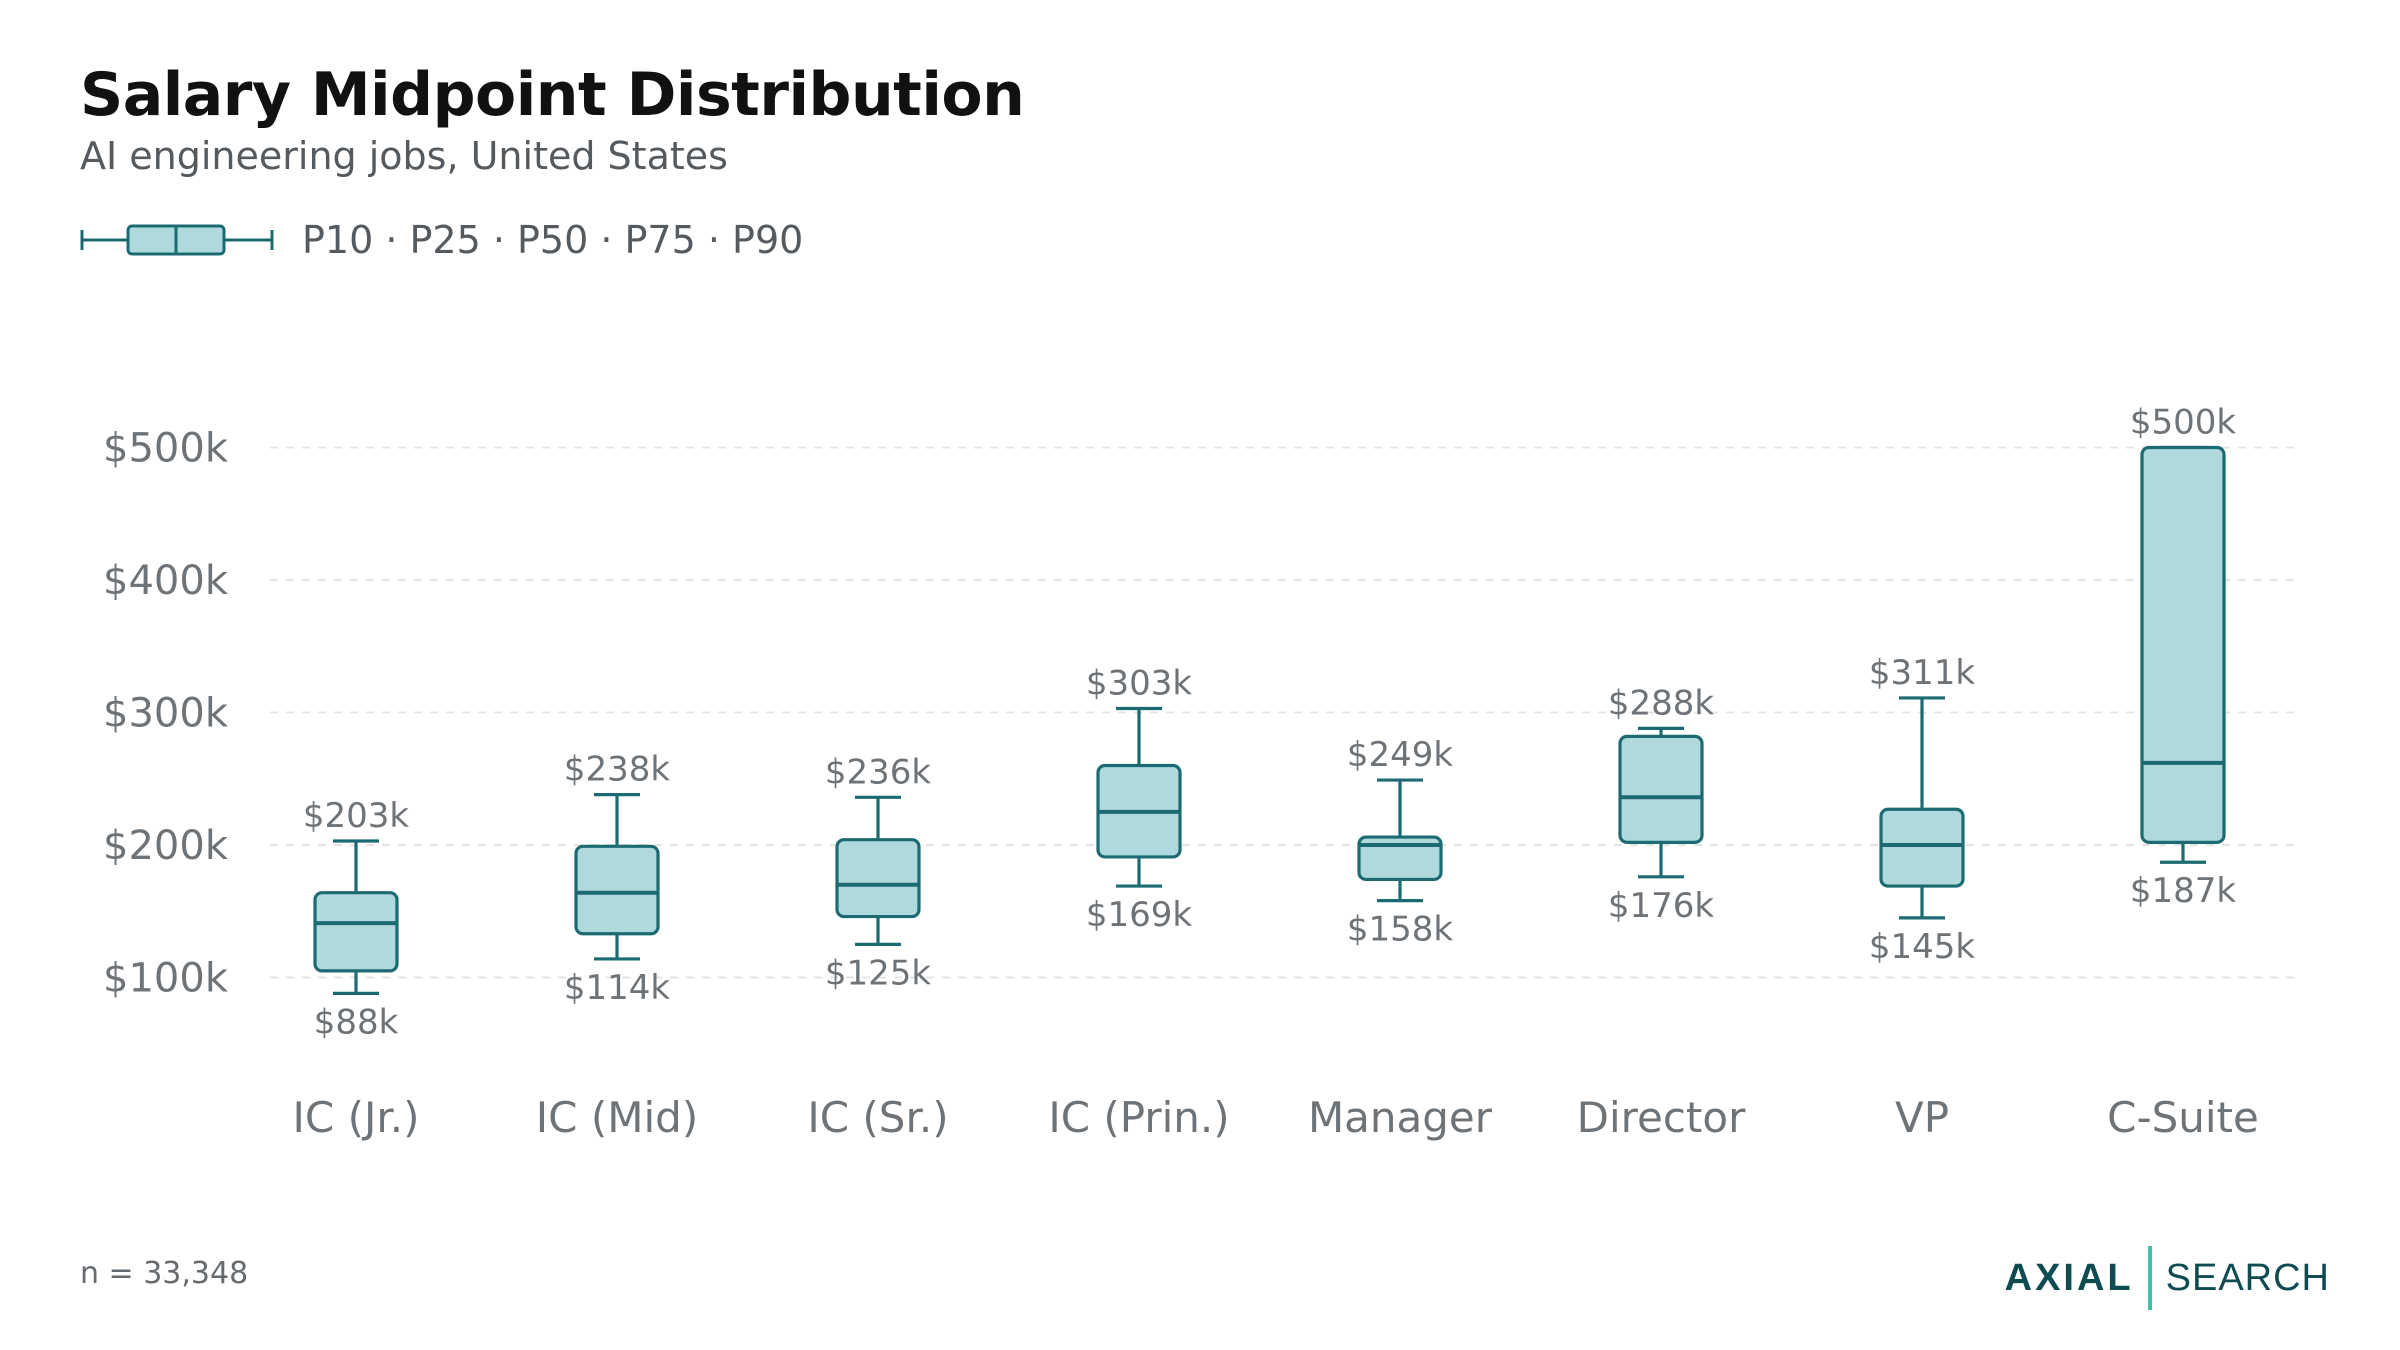 The height and width of the screenshot is (1350, 2400). I want to click on legend-label: P10 · P25 · P50 · P75 · P90, so click(553, 240).